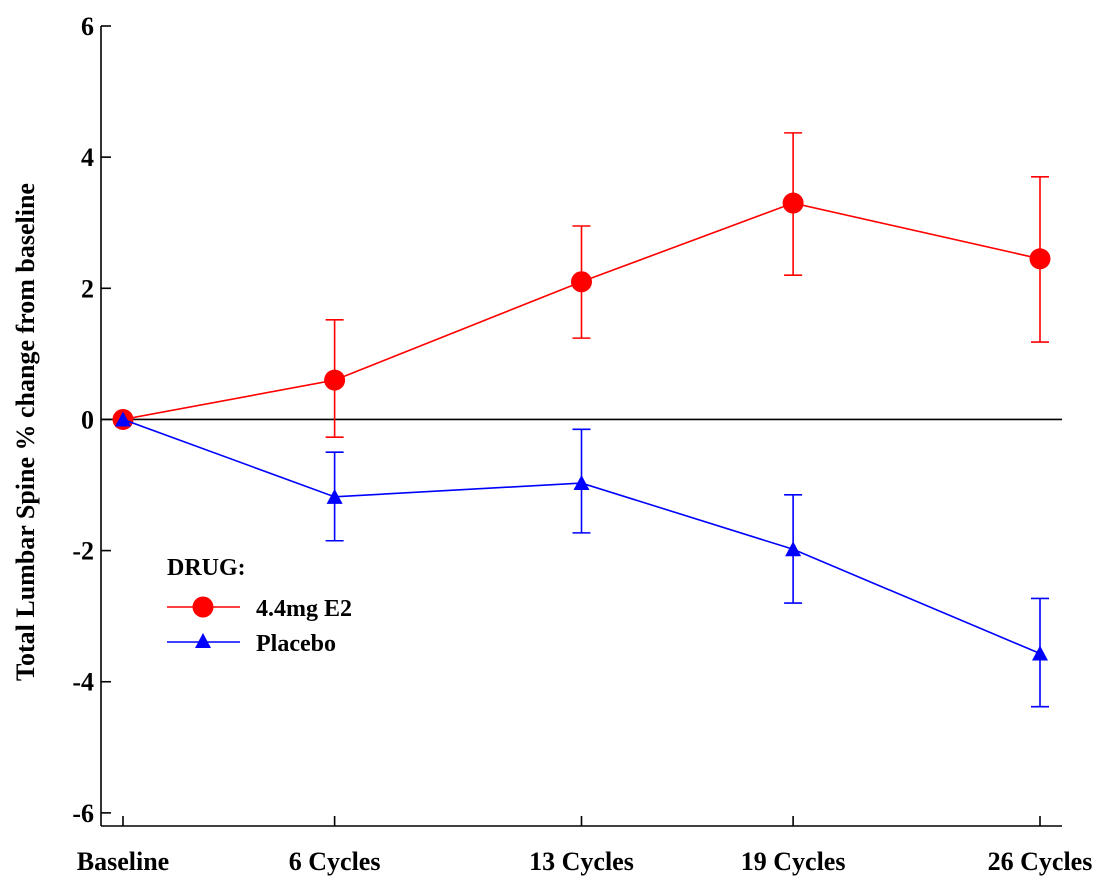 This screenshot has width=1105, height=879. I want to click on y-tick-label: -6, so click(83, 813).